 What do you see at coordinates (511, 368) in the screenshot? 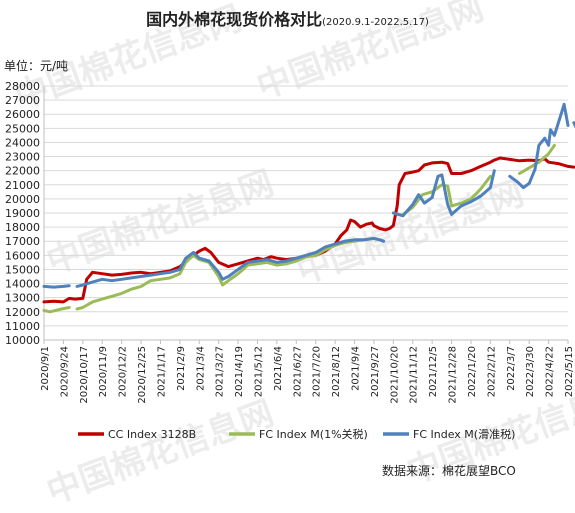
I see `x-tick-label: 2022/3/7` at bounding box center [511, 368].